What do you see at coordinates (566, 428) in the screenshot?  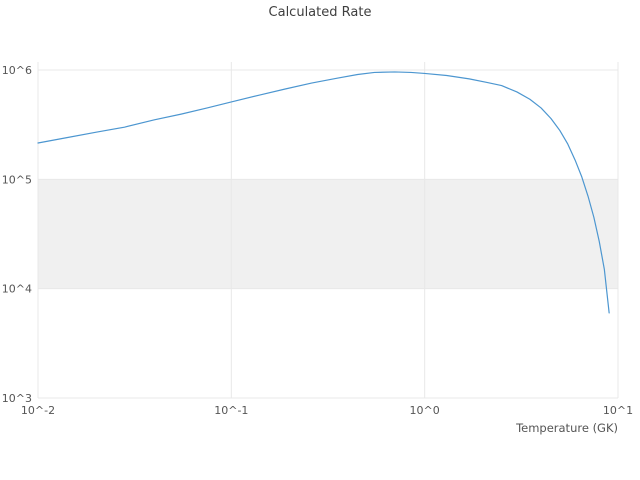 I see `x-axis-title: Temperature (GK)` at bounding box center [566, 428].